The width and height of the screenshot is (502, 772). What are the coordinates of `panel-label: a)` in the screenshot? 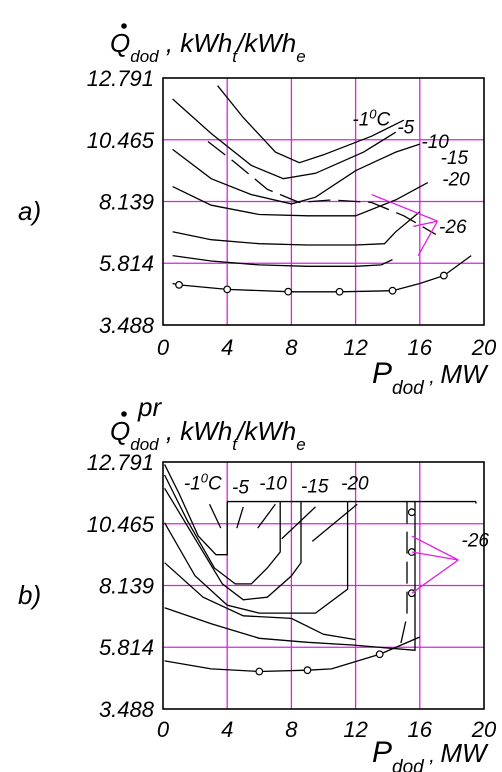 It's located at (29, 211).